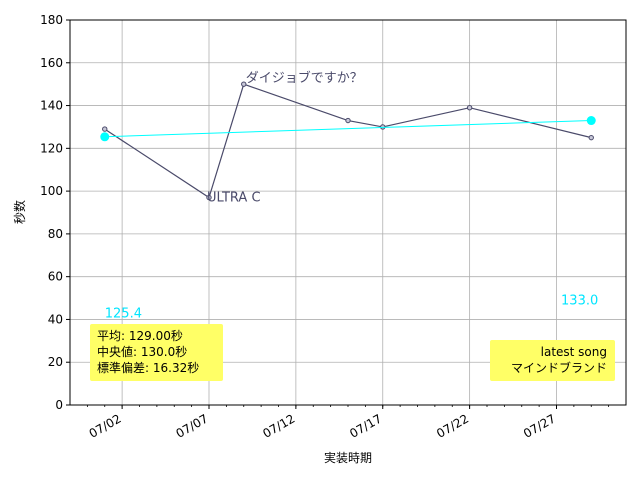  What do you see at coordinates (559, 367) in the screenshot?
I see `latest-song-name: マインドブランド` at bounding box center [559, 367].